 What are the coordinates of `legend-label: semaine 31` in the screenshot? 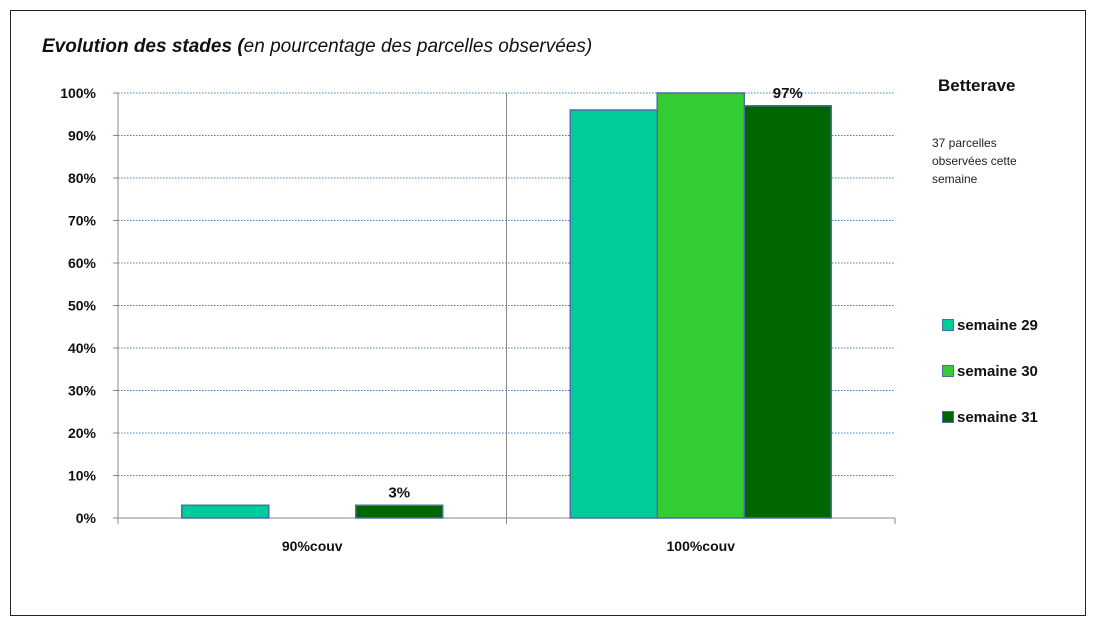 It's located at (997, 417).